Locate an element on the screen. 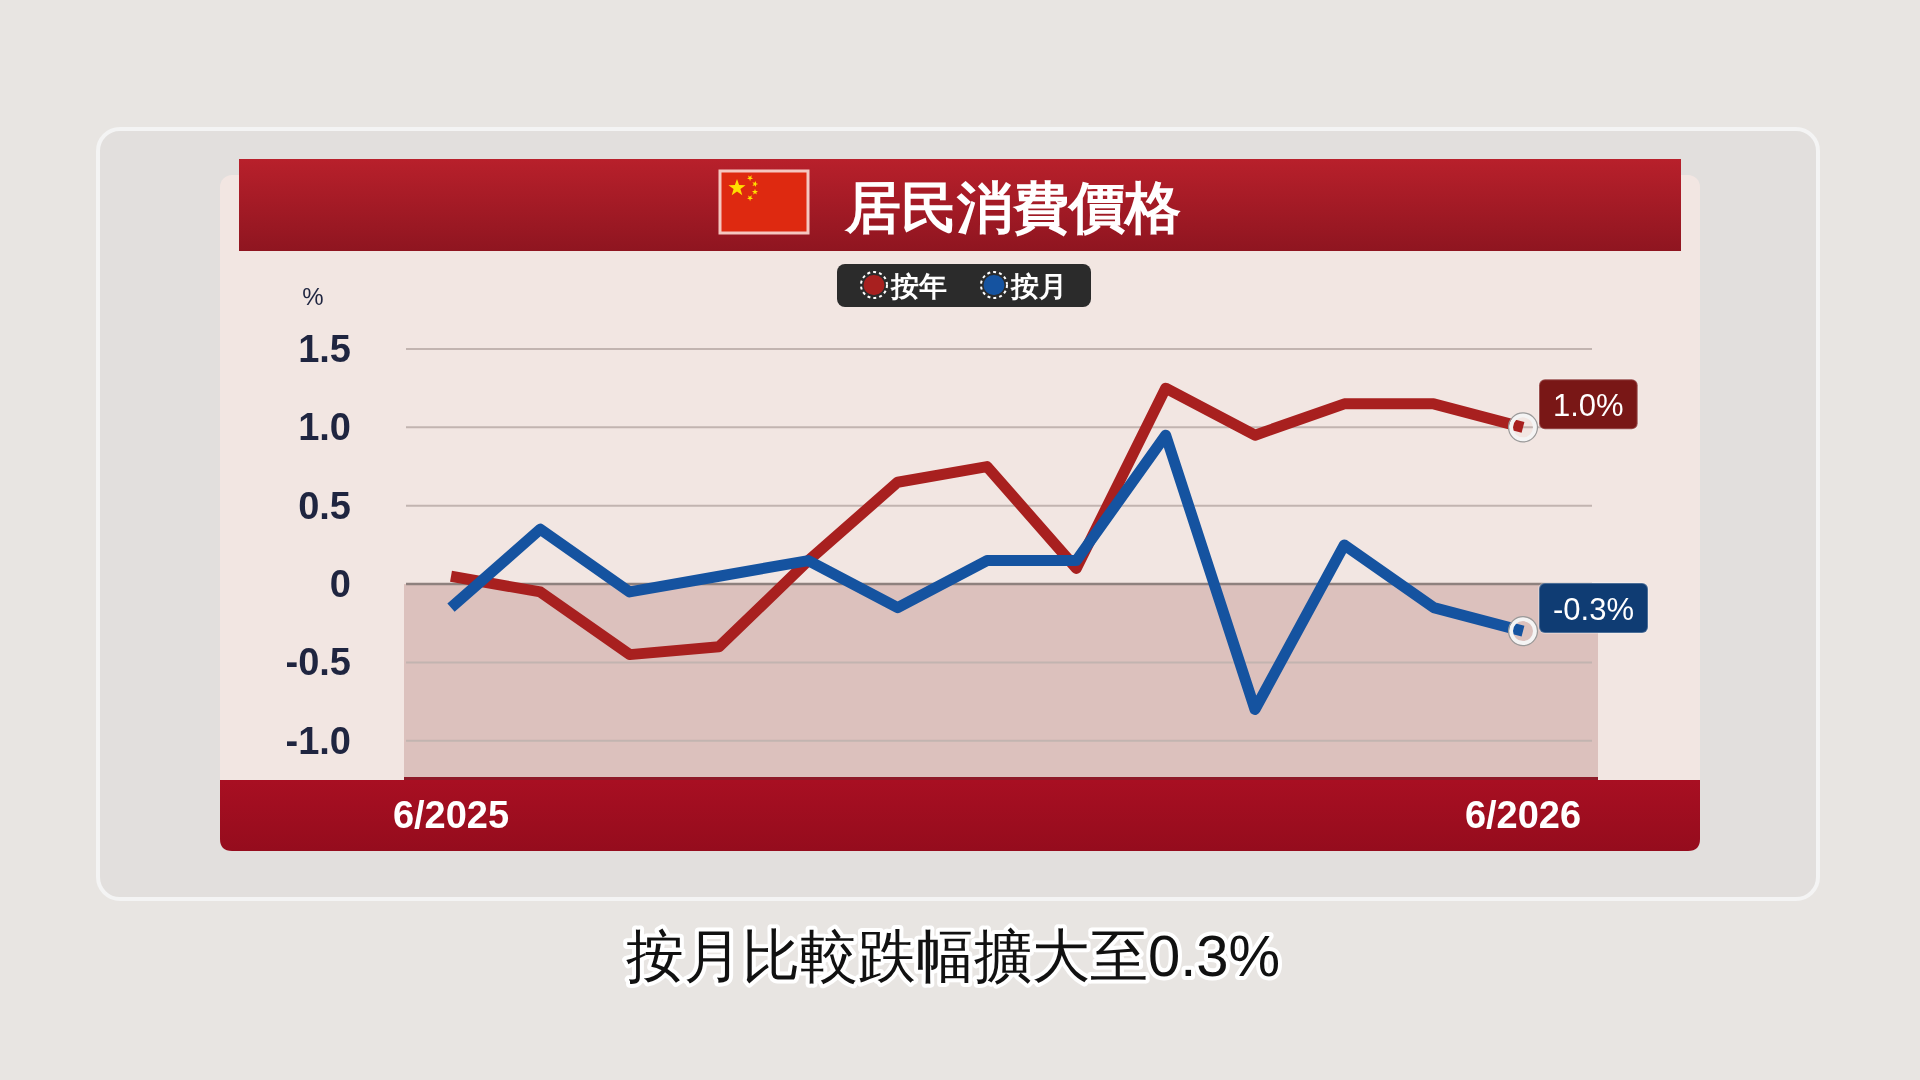 The image size is (1920, 1080). y-tick-label: 0.5 is located at coordinates (324, 505).